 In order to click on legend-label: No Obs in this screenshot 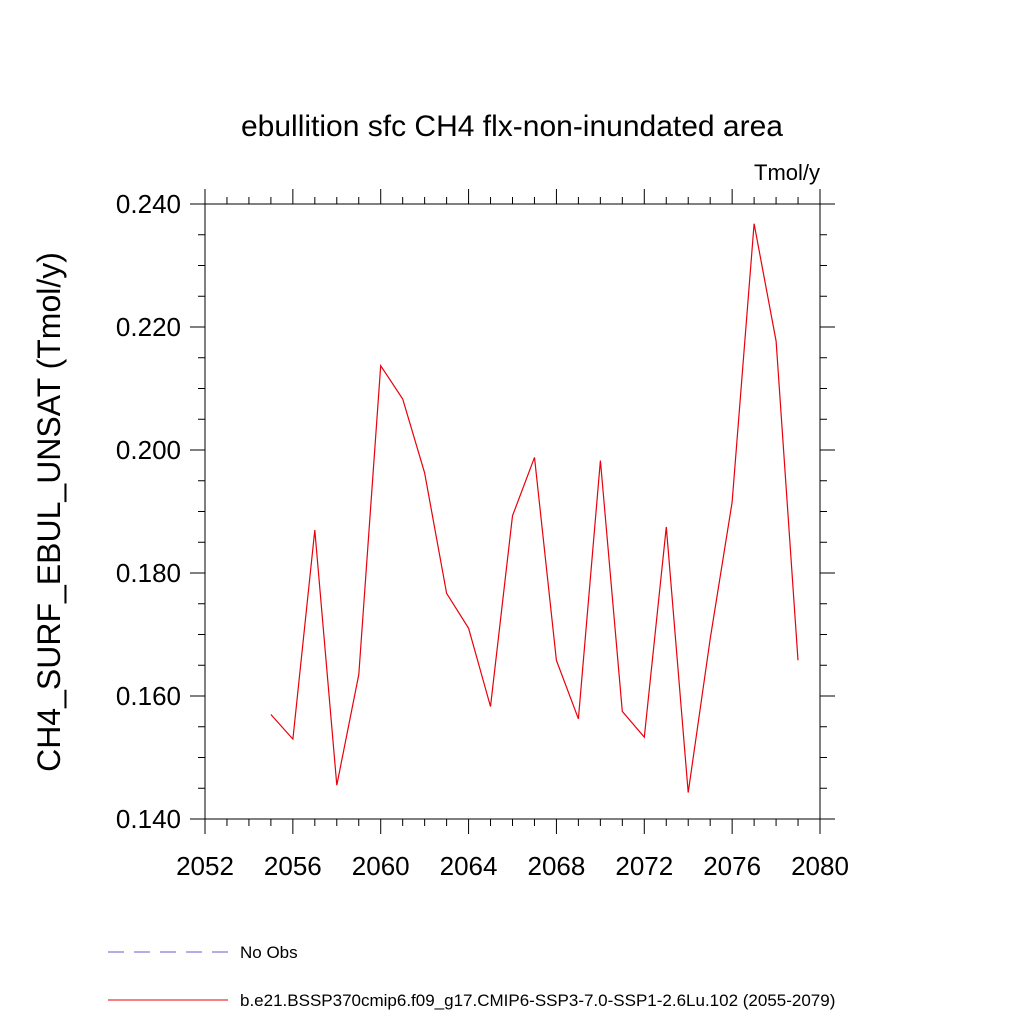, I will do `click(269, 952)`.